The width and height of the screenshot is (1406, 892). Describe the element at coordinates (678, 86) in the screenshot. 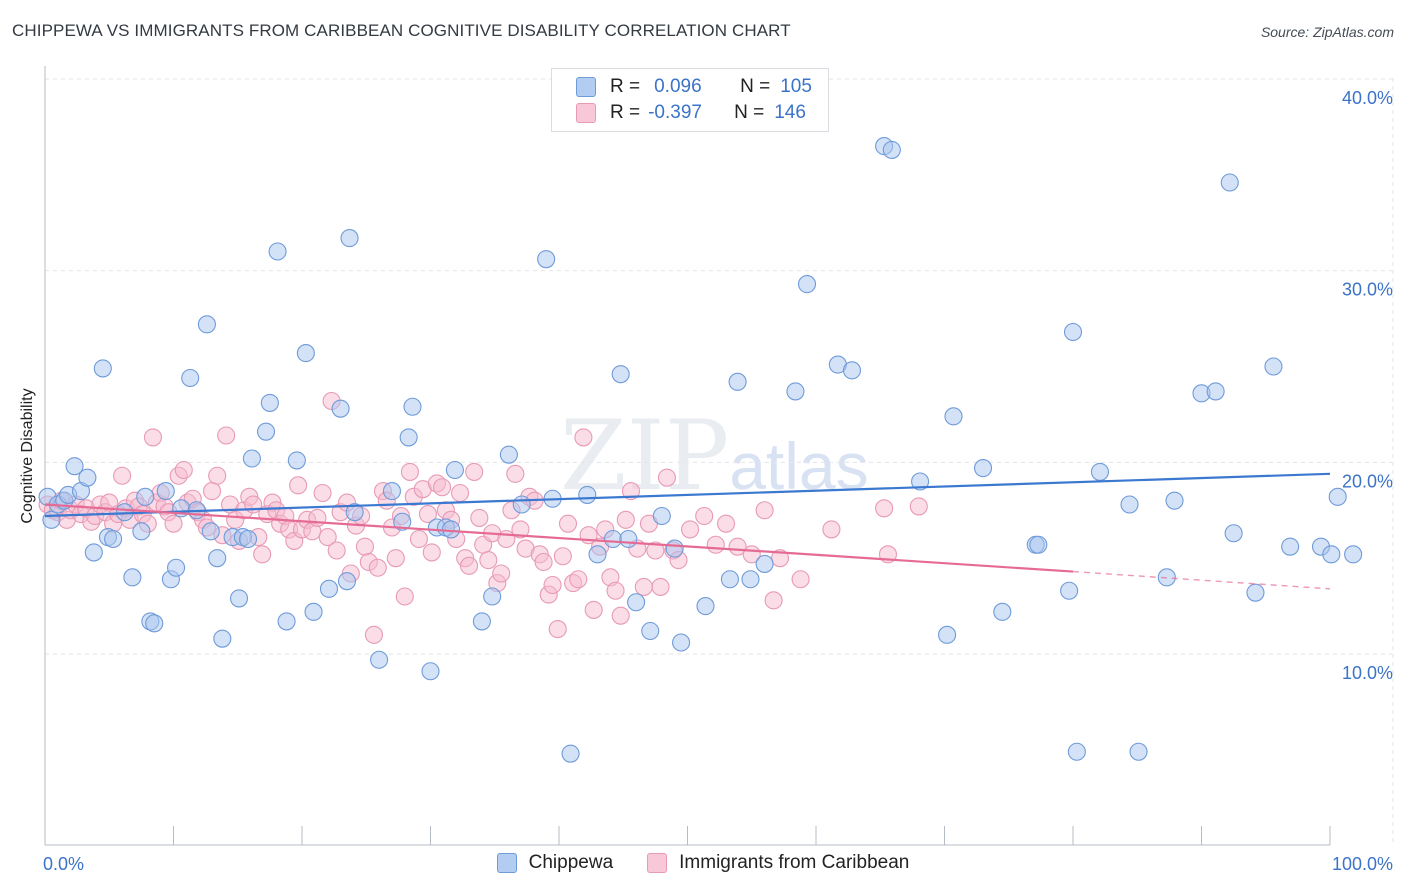

I see `legend-r-value: 0.096` at that location.